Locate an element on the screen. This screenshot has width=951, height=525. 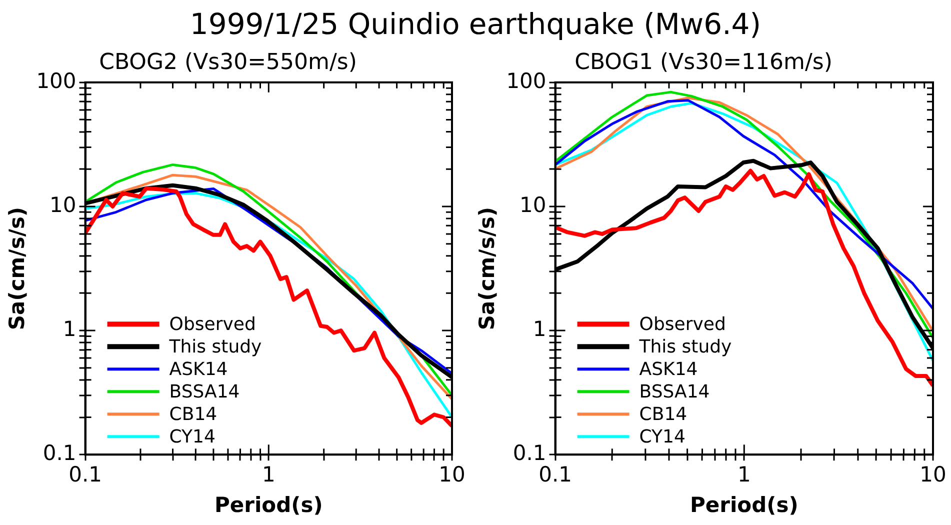
chart-title: CBOG2 (Vs30=550m/s) is located at coordinates (228, 62).